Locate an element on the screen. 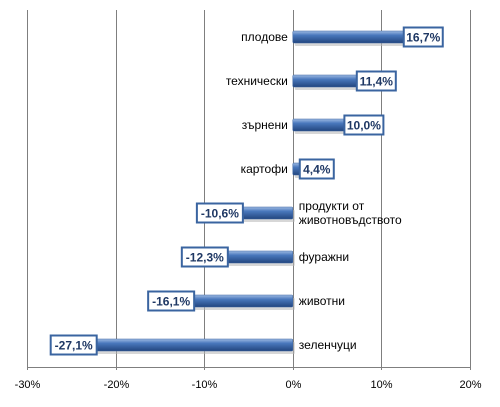 This screenshot has width=500, height=407. category-label-line: продукти от is located at coordinates (332, 206).